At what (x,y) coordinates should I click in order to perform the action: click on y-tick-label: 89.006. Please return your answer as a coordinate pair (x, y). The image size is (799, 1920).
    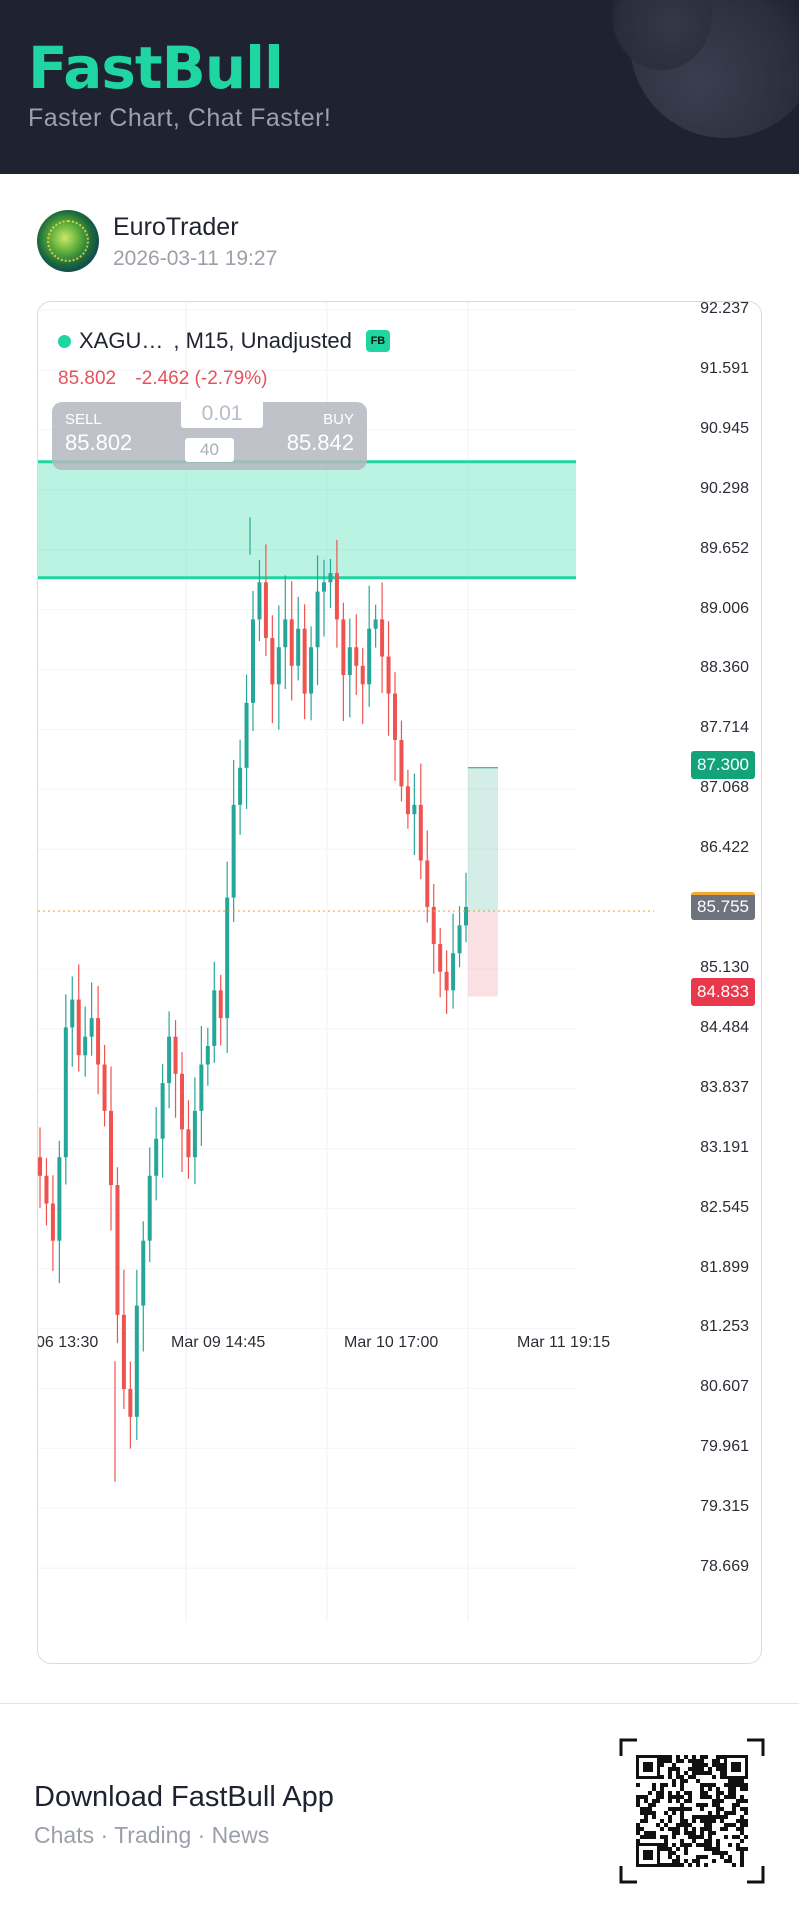
    Looking at the image, I should click on (724, 608).